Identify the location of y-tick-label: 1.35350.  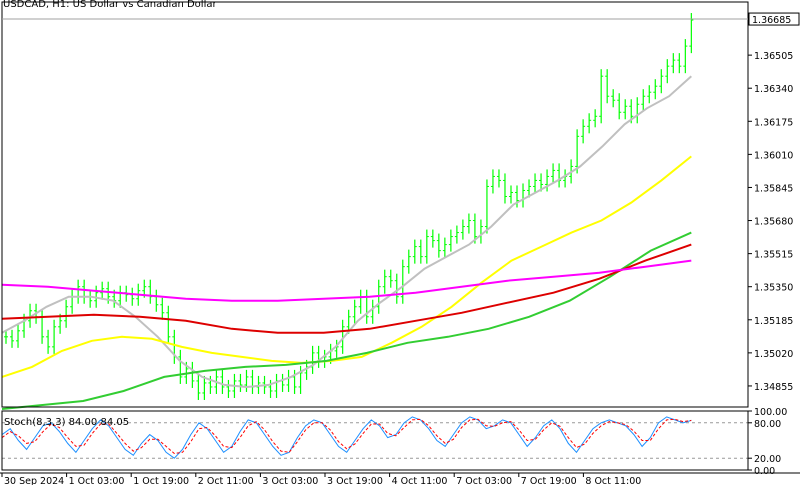
(773, 288).